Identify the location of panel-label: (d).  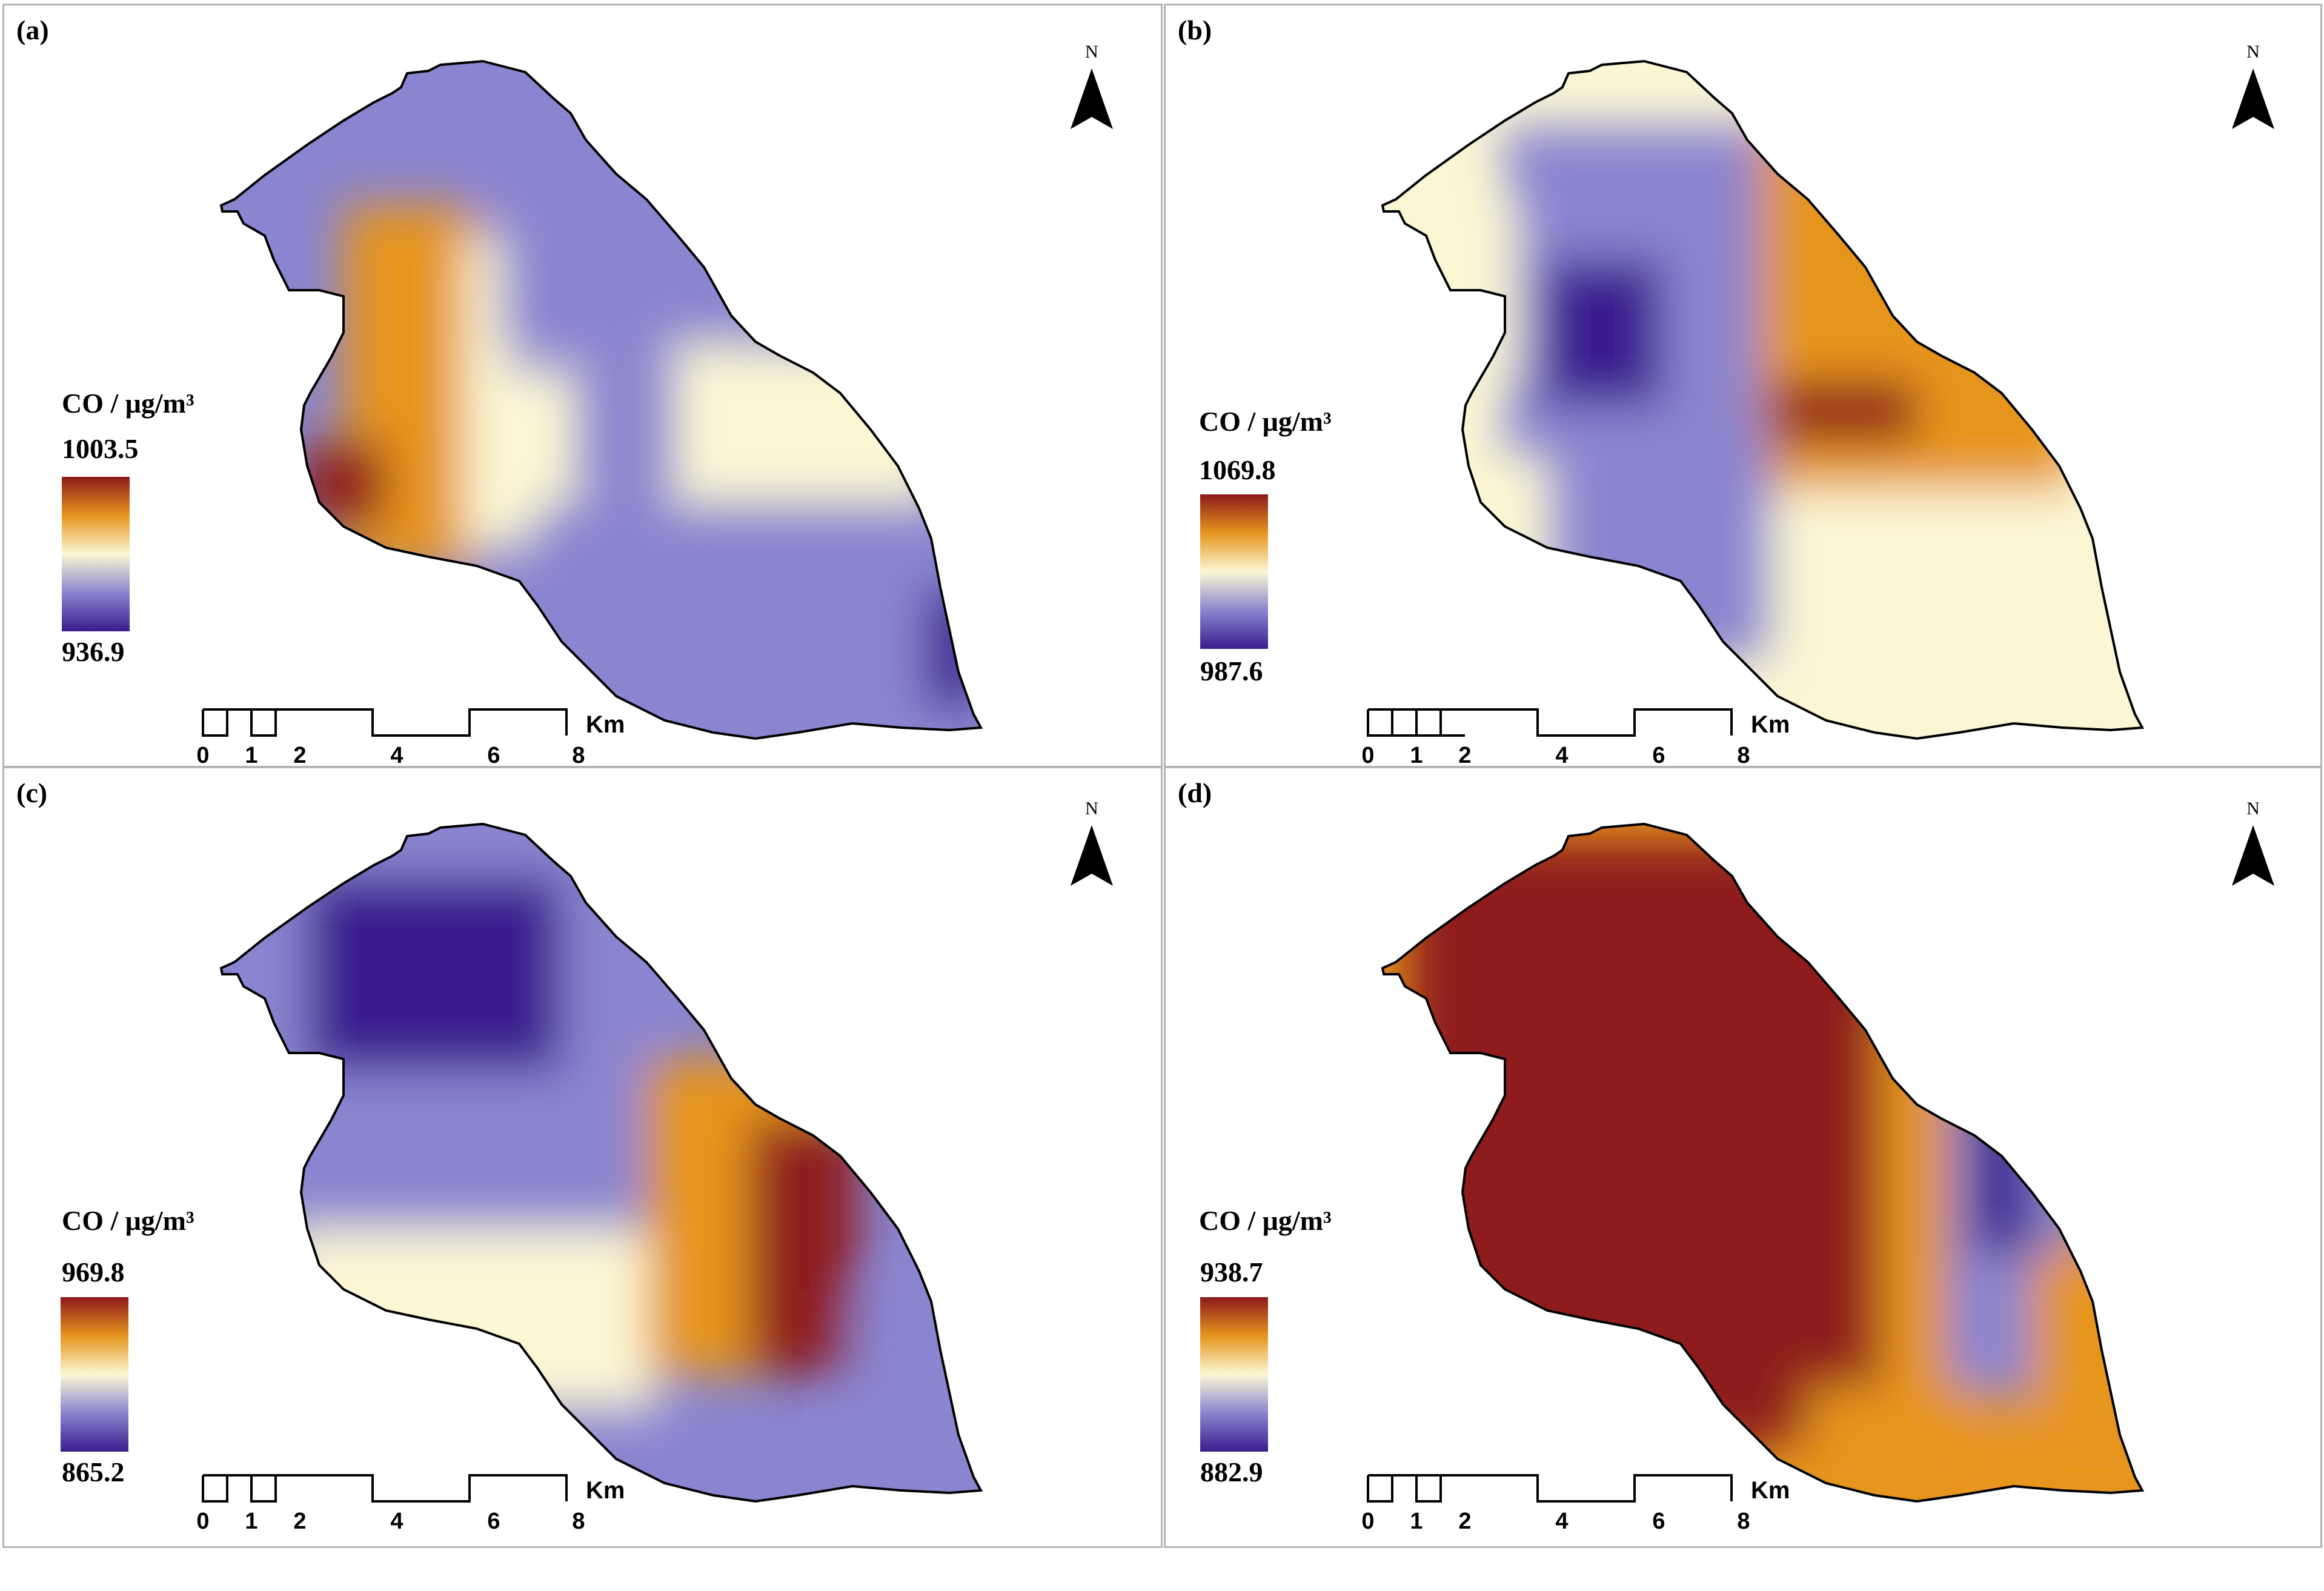
(1195, 793).